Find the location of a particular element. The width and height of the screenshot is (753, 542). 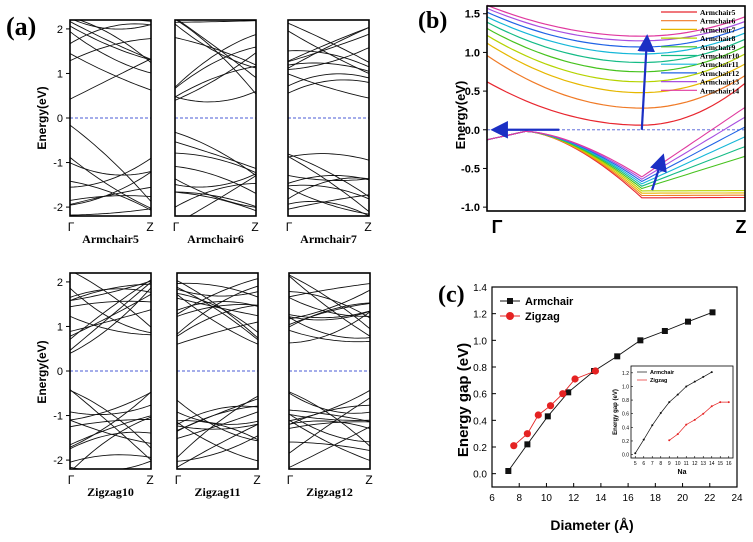

inset-xtick-label: 16 is located at coordinates (729, 464).